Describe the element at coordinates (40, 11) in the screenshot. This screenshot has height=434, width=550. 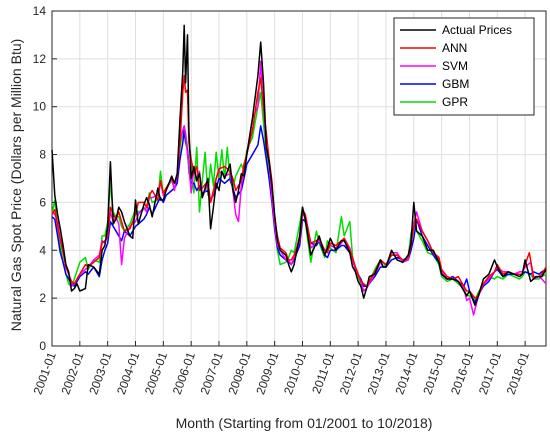
I see `y-tick-label: 14` at that location.